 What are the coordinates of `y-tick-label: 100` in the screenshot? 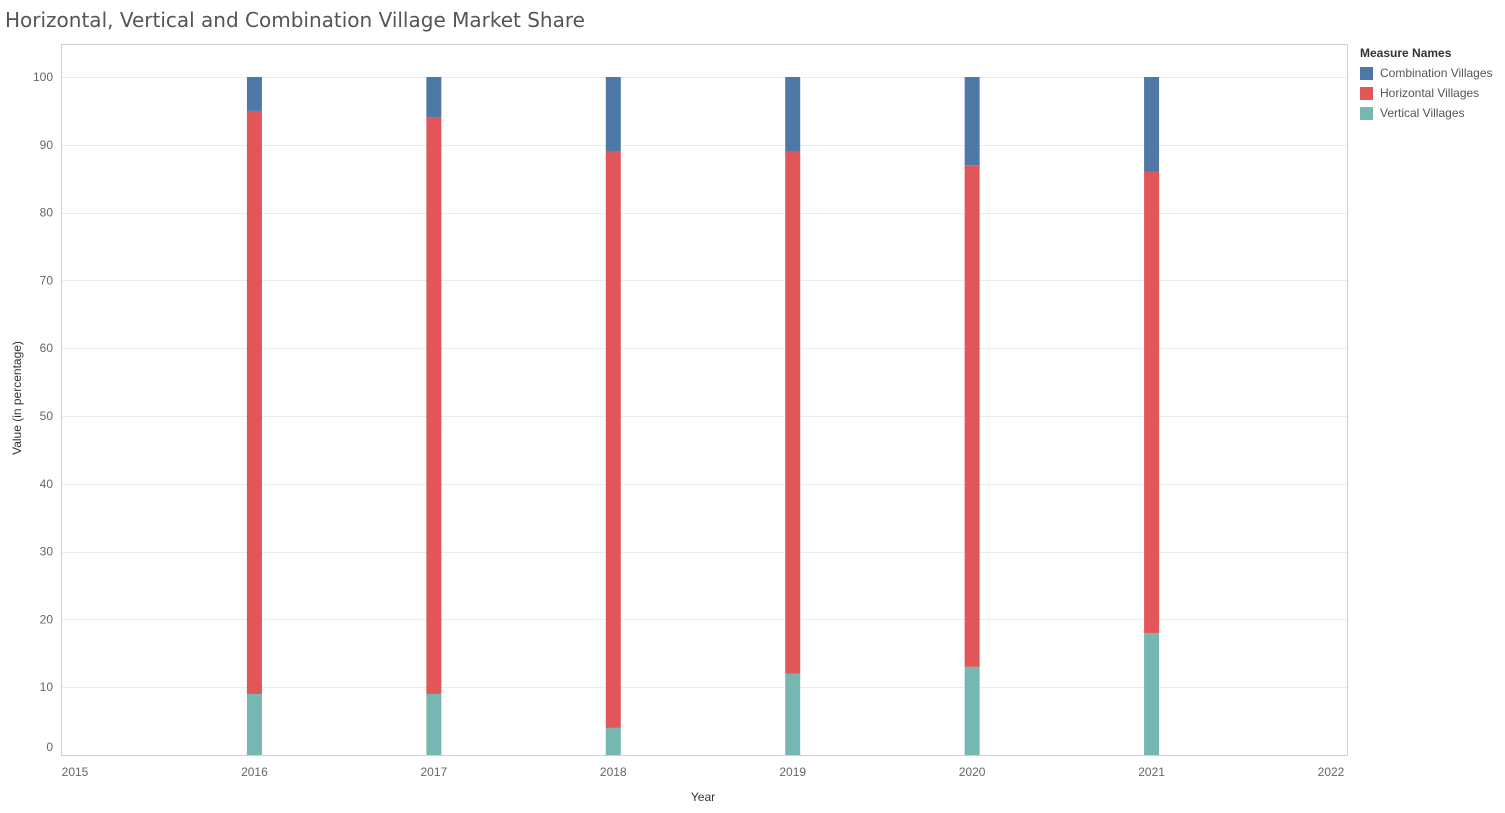 It's located at (43, 77).